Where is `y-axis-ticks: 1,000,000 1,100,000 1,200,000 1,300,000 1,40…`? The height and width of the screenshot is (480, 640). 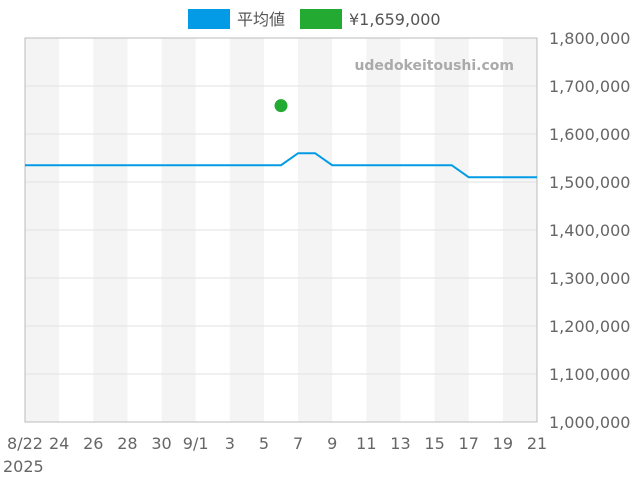
y-axis-ticks: 1,000,000 1,100,000 1,200,000 1,300,000 1,40… is located at coordinates (589, 230).